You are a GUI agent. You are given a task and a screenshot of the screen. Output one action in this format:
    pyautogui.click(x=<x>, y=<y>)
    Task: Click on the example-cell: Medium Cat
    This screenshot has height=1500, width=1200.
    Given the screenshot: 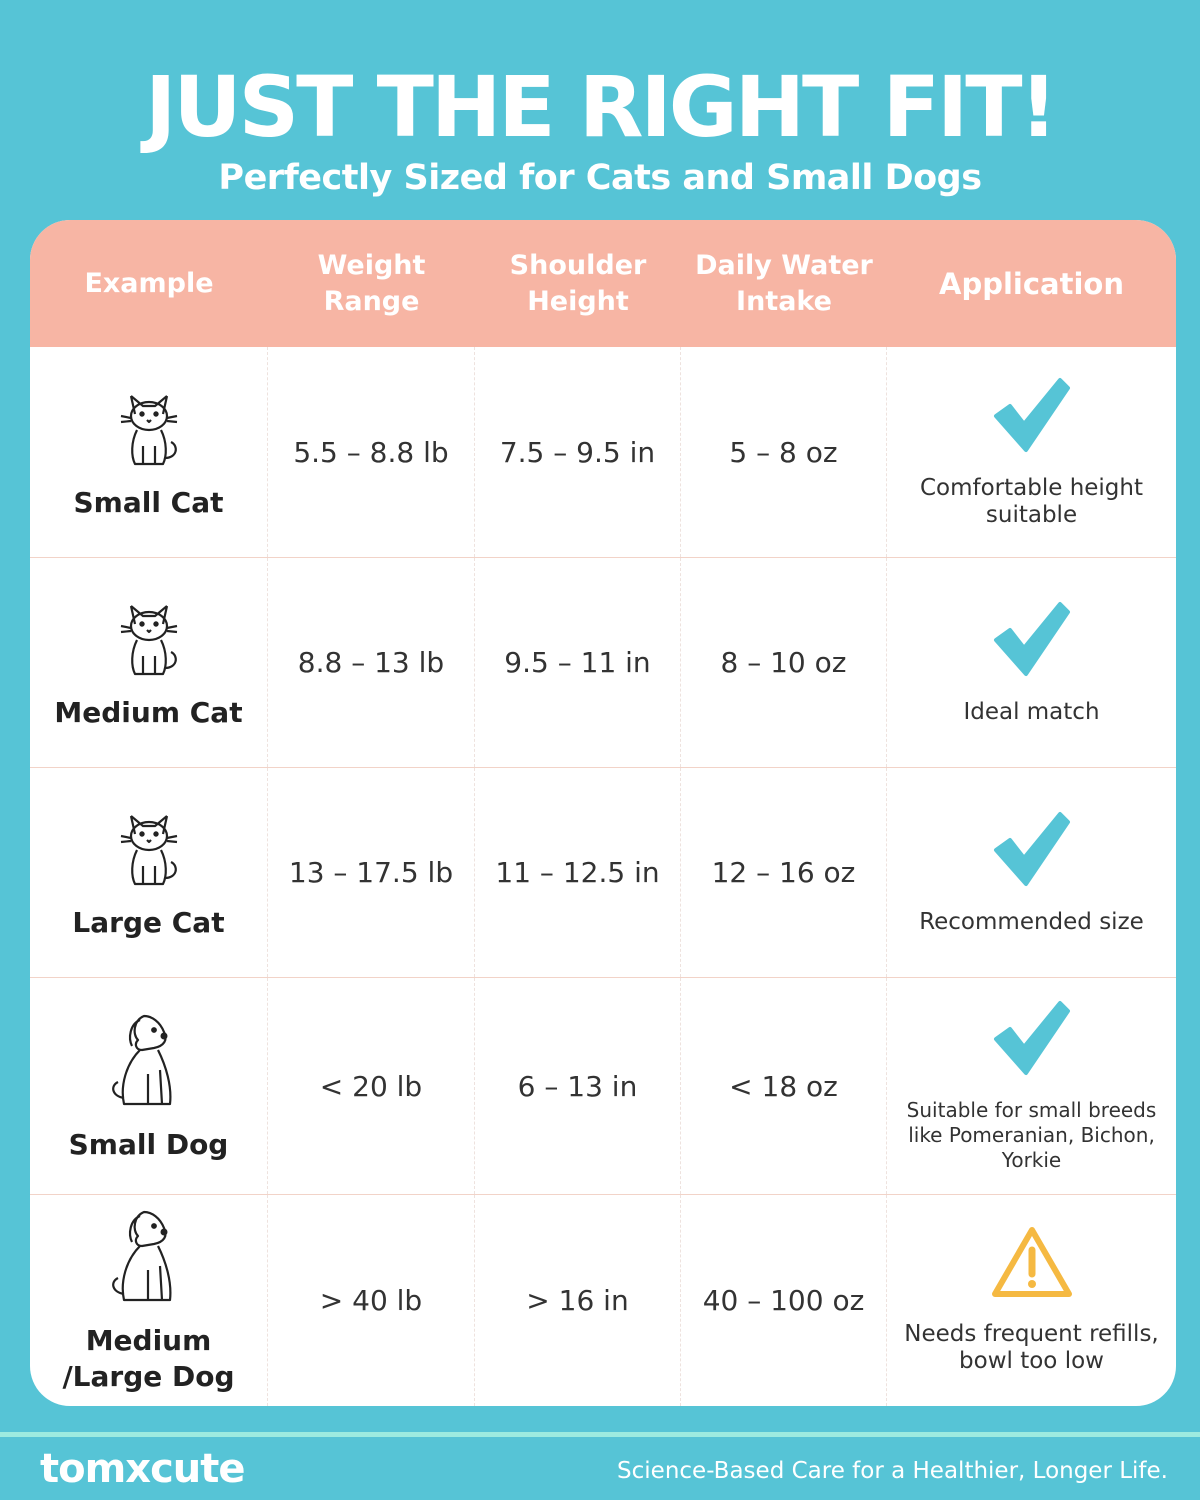 What is the action you would take?
    pyautogui.click(x=149, y=662)
    